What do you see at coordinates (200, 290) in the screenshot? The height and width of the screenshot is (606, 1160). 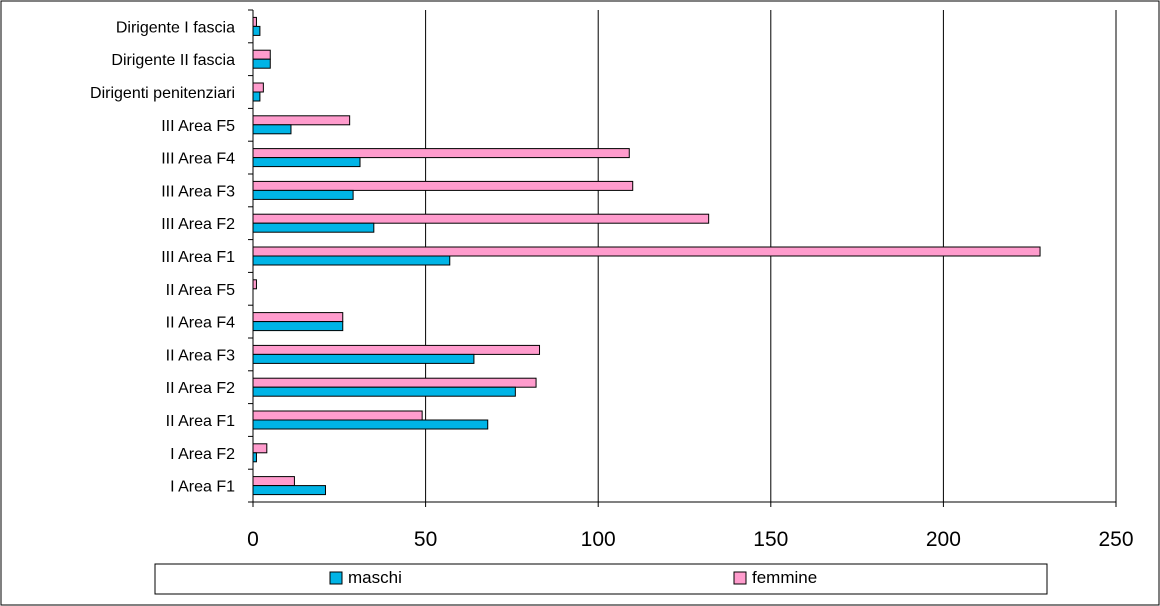 I see `category-label: II Area F5` at bounding box center [200, 290].